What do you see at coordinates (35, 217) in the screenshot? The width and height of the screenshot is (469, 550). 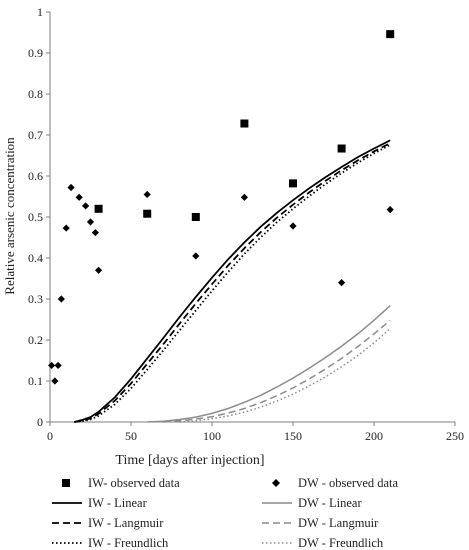 I see `y-tick-label: 0.5` at bounding box center [35, 217].